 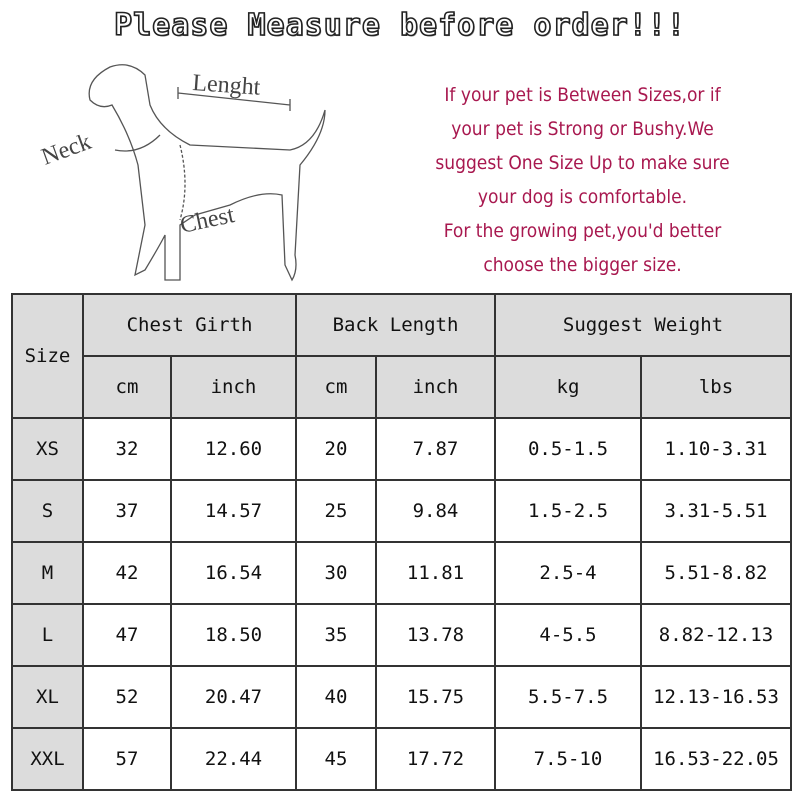 What do you see at coordinates (582, 95) in the screenshot?
I see `note-line: If your pet is Between Sizes,or if` at bounding box center [582, 95].